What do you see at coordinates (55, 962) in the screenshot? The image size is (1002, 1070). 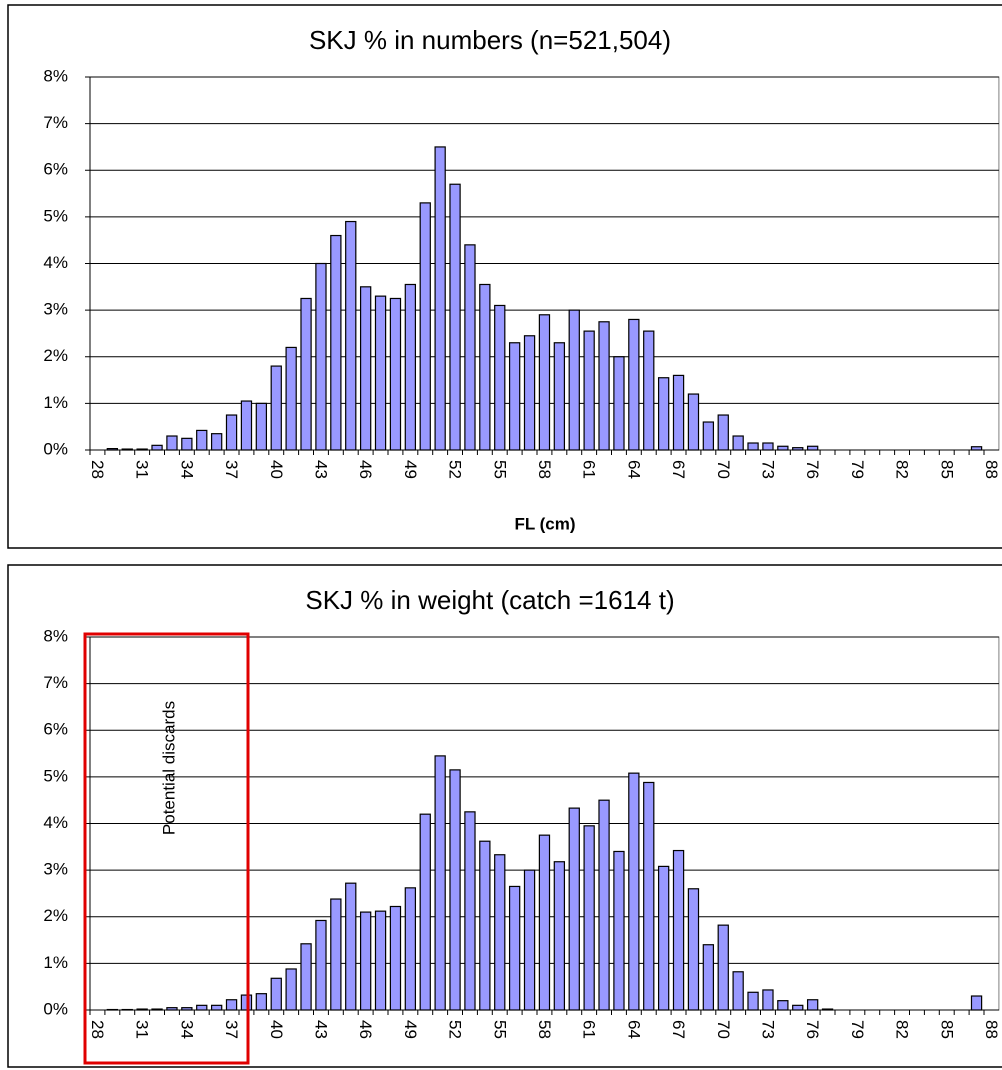 I see `y-tick-label: 1%` at bounding box center [55, 962].